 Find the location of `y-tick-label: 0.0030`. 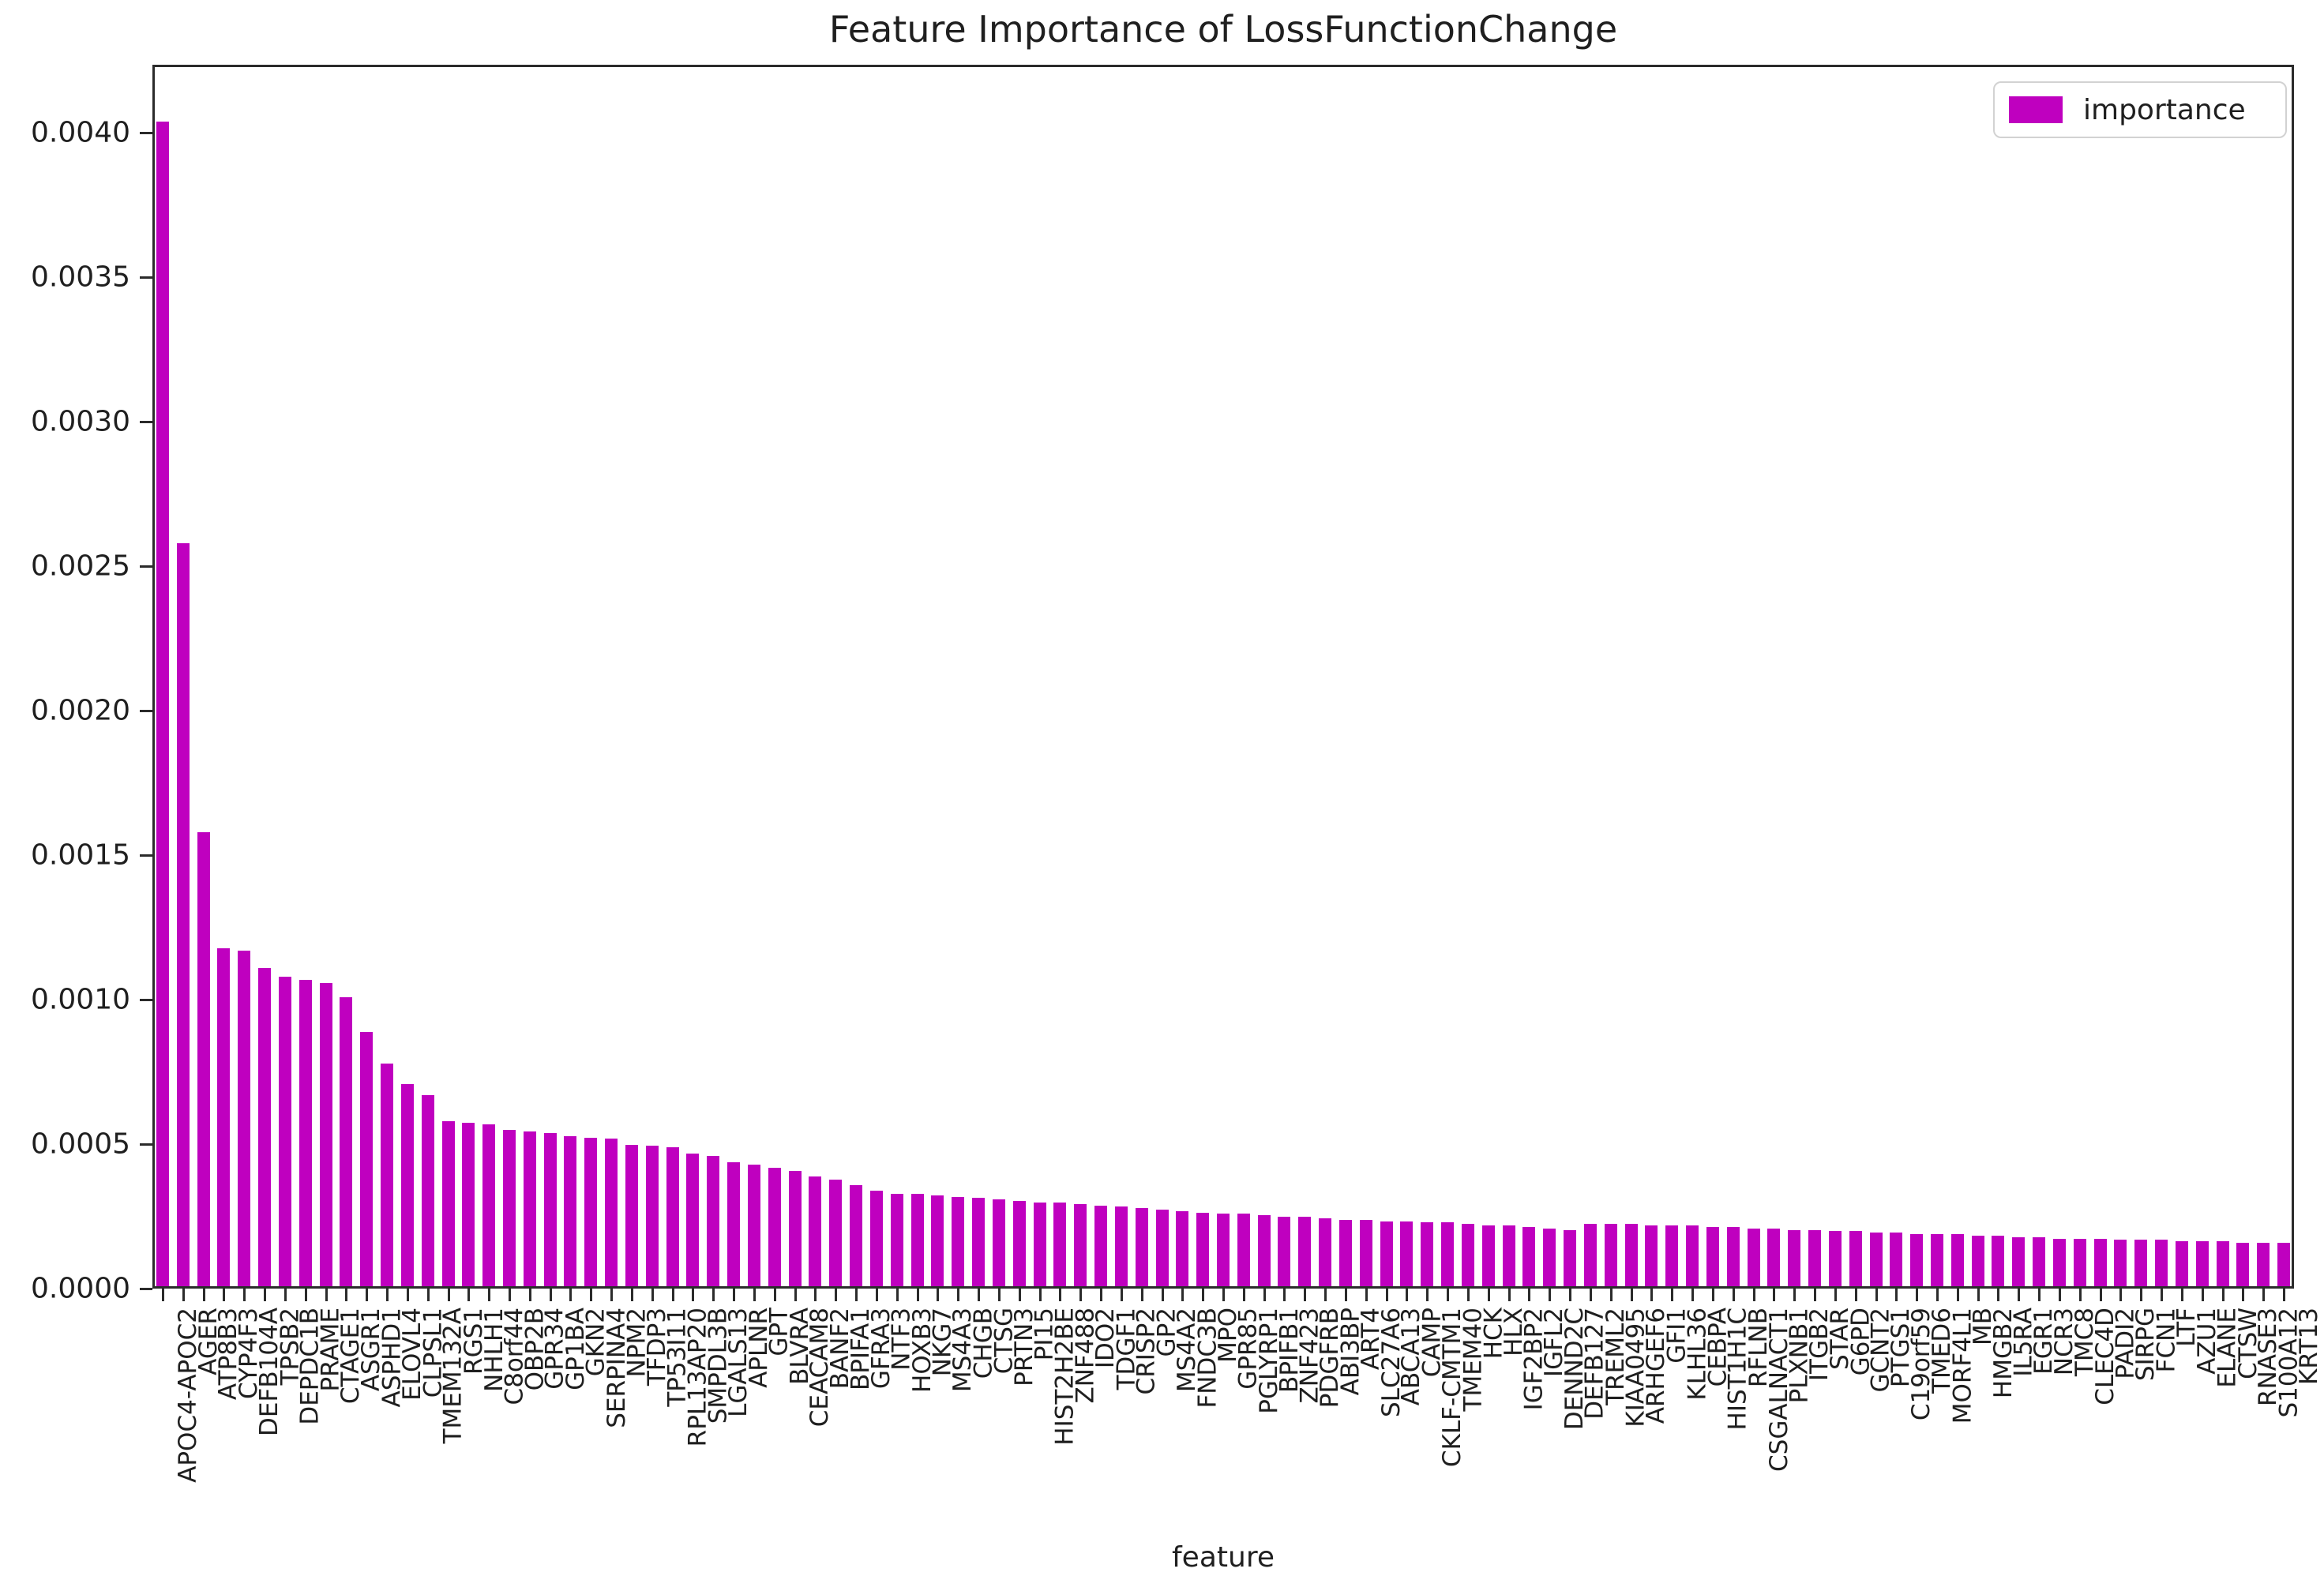

y-tick-label: 0.0030 is located at coordinates (80, 421).